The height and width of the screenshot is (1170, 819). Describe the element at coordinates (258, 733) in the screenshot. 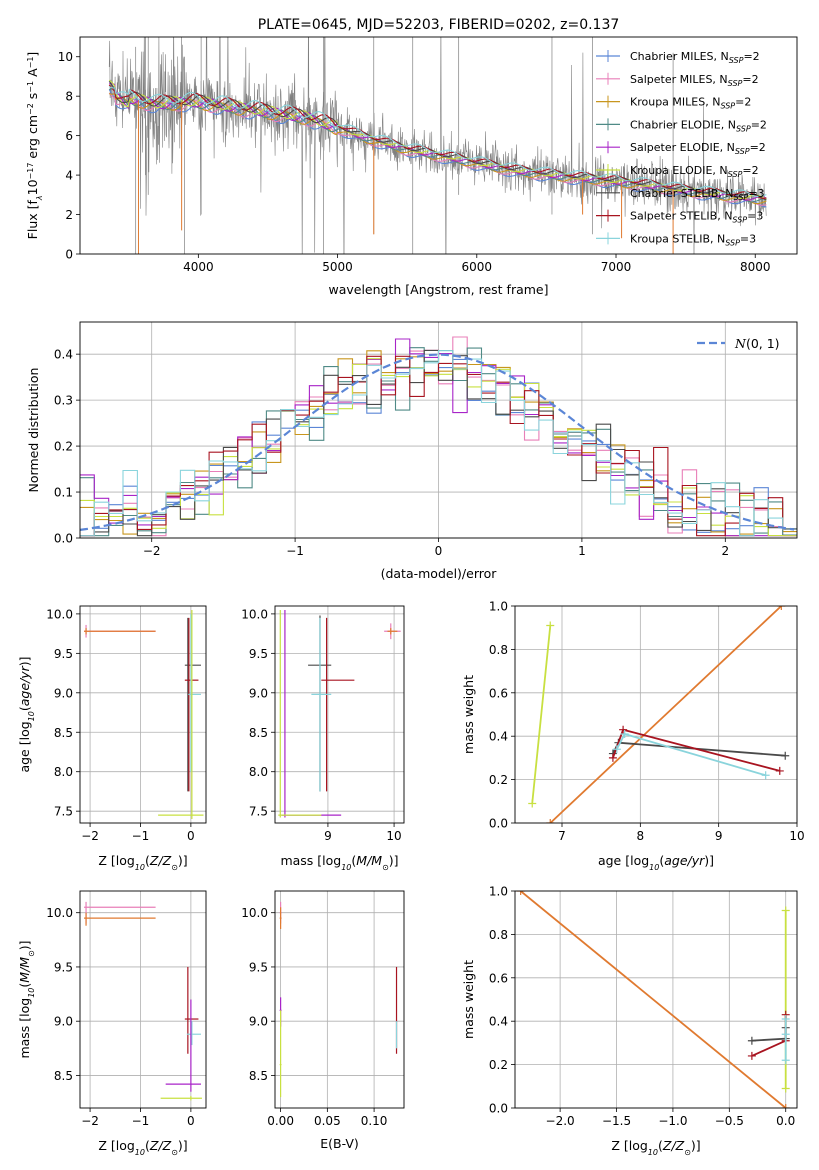

I see `age_vs_mass-ytick-label: 8.5` at that location.